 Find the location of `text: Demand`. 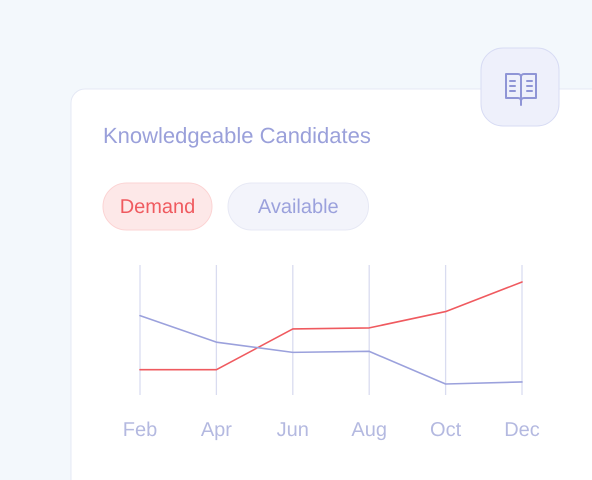

text: Demand is located at coordinates (158, 207).